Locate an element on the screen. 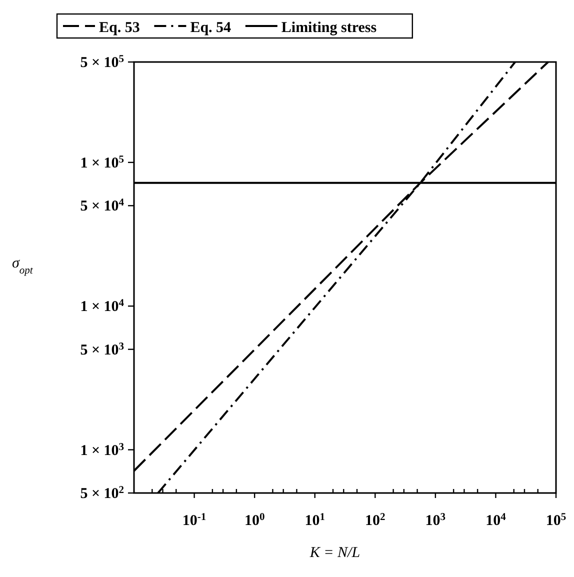 The height and width of the screenshot is (577, 574). x-tick-label: 10$^{4}$ is located at coordinates (496, 520).